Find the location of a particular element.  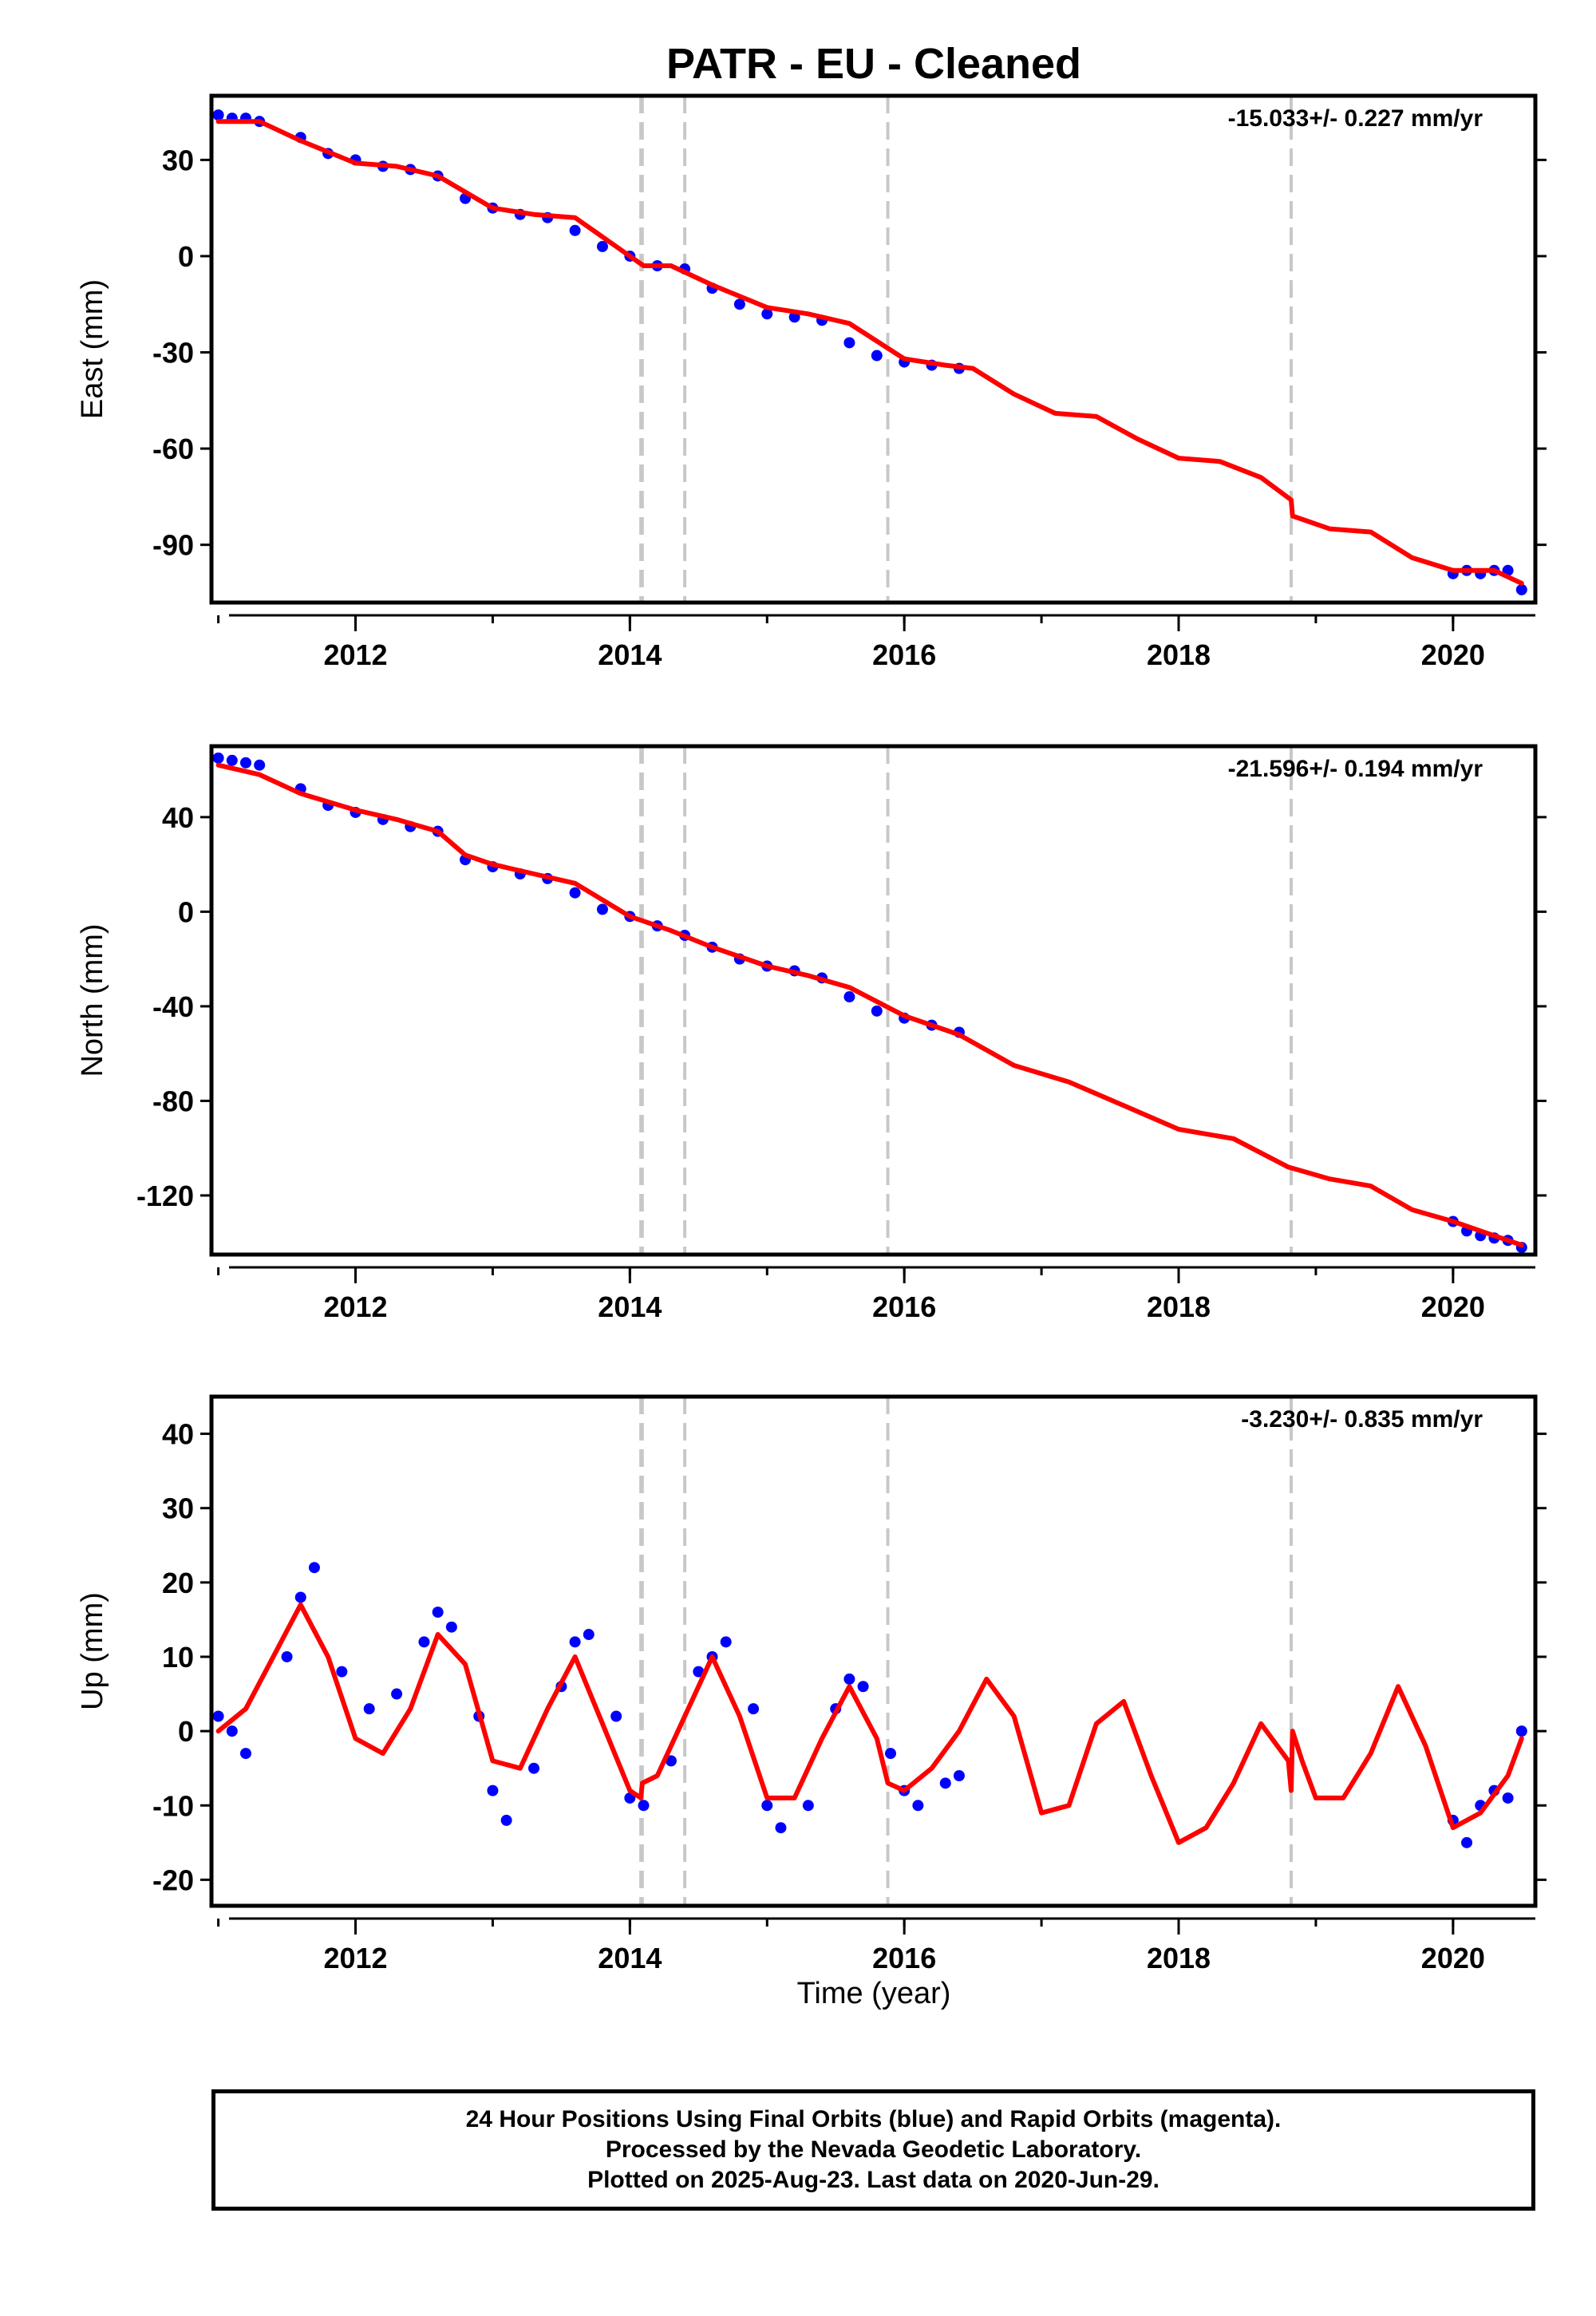

up-model-line is located at coordinates (869, 1723).